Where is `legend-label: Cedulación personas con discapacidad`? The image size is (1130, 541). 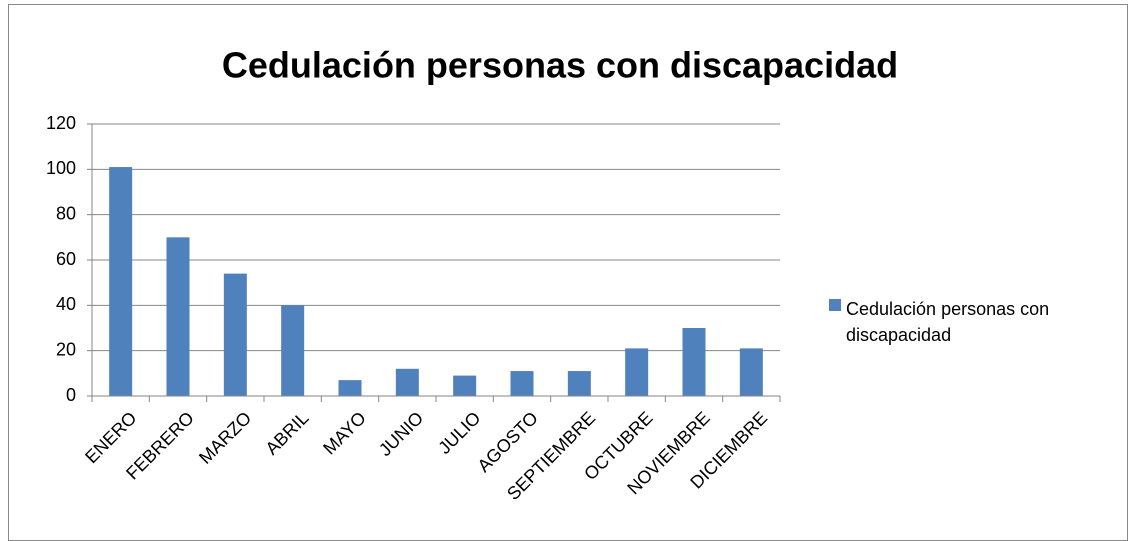 legend-label: Cedulación personas con discapacidad is located at coordinates (948, 322).